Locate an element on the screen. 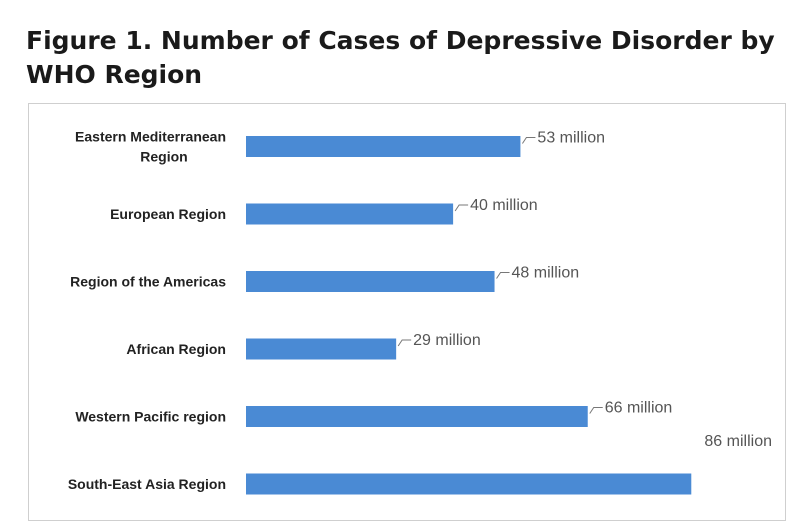 This screenshot has width=806, height=531. data-label-2: 48 million is located at coordinates (546, 273).